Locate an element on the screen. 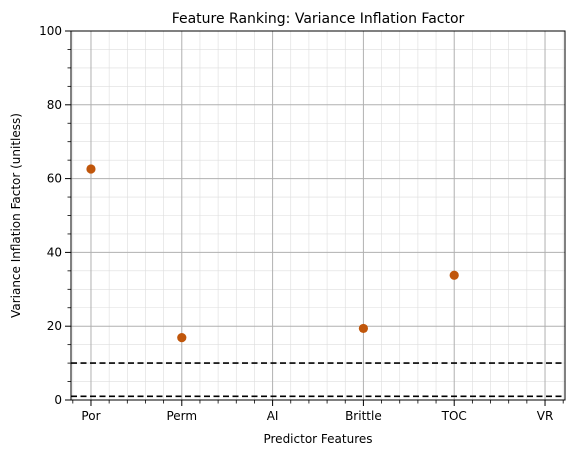  x-tick-label: TOC is located at coordinates (454, 416).